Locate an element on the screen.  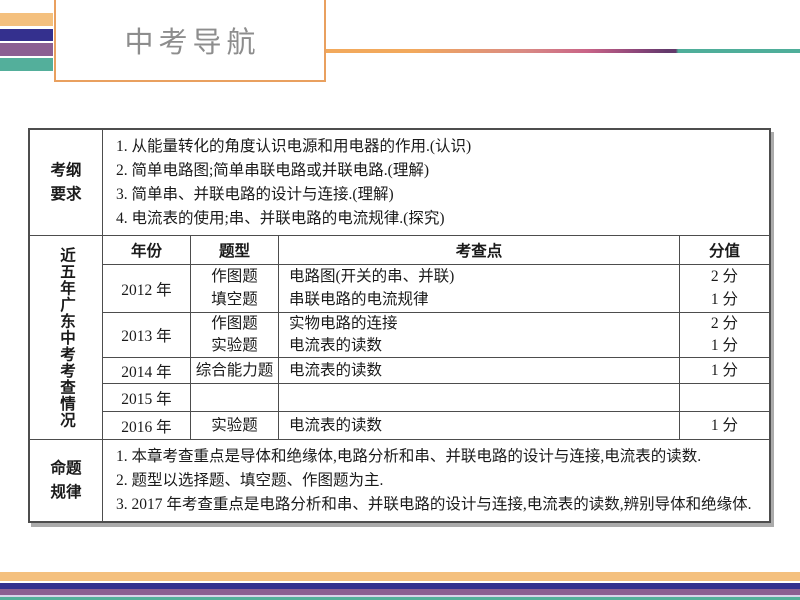
section-header: 命题 规律 is located at coordinates (66, 480).